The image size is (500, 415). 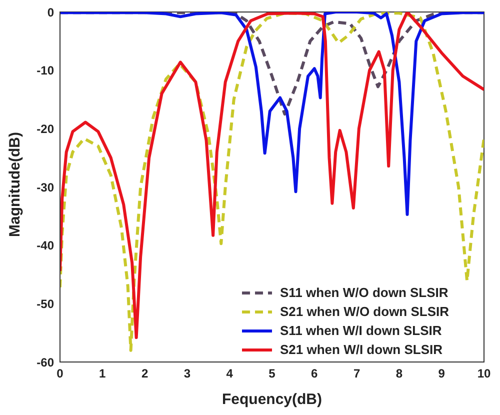 I want to click on y-tick-label: 0, so click(x=50, y=12).